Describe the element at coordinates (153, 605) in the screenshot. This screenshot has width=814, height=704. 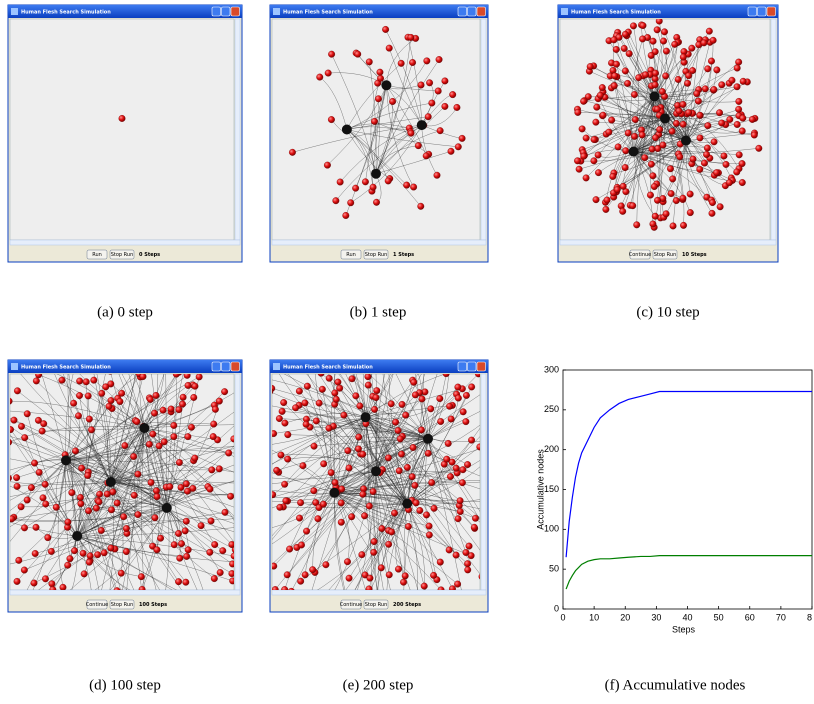
I see `status-label: 100 Steps` at that location.